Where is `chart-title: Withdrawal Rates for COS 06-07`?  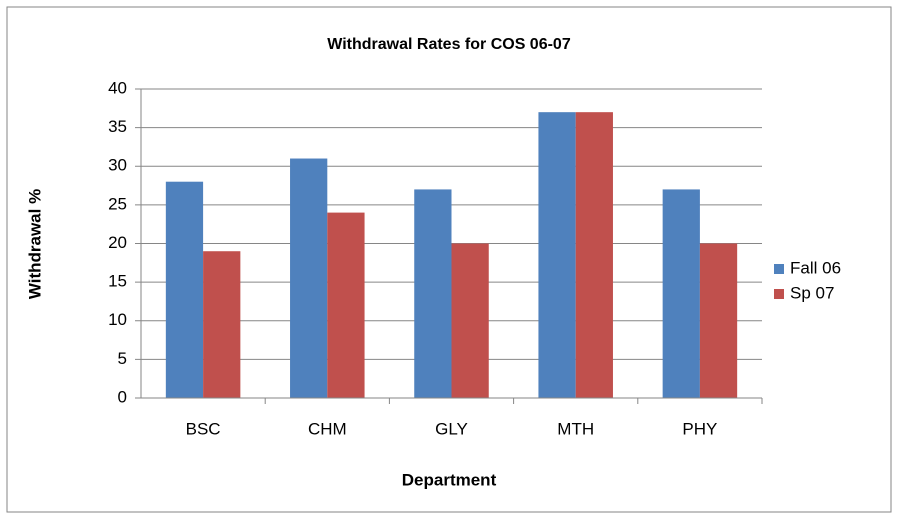 chart-title: Withdrawal Rates for COS 06-07 is located at coordinates (449, 44).